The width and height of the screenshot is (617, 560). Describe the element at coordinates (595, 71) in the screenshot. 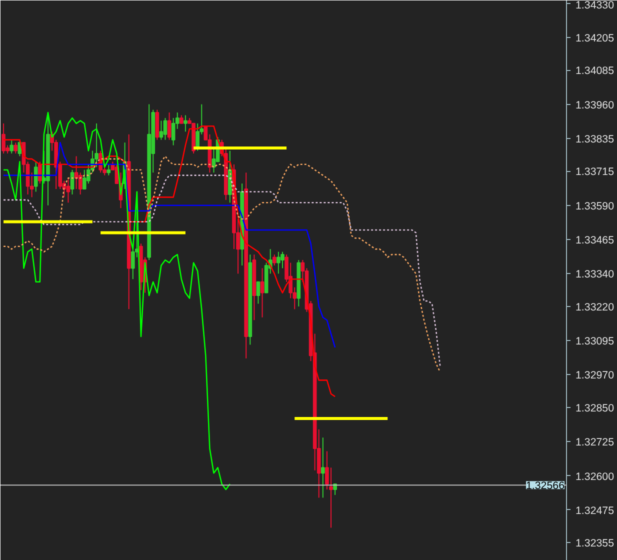

I see `y-tick-label: 1.34085` at that location.